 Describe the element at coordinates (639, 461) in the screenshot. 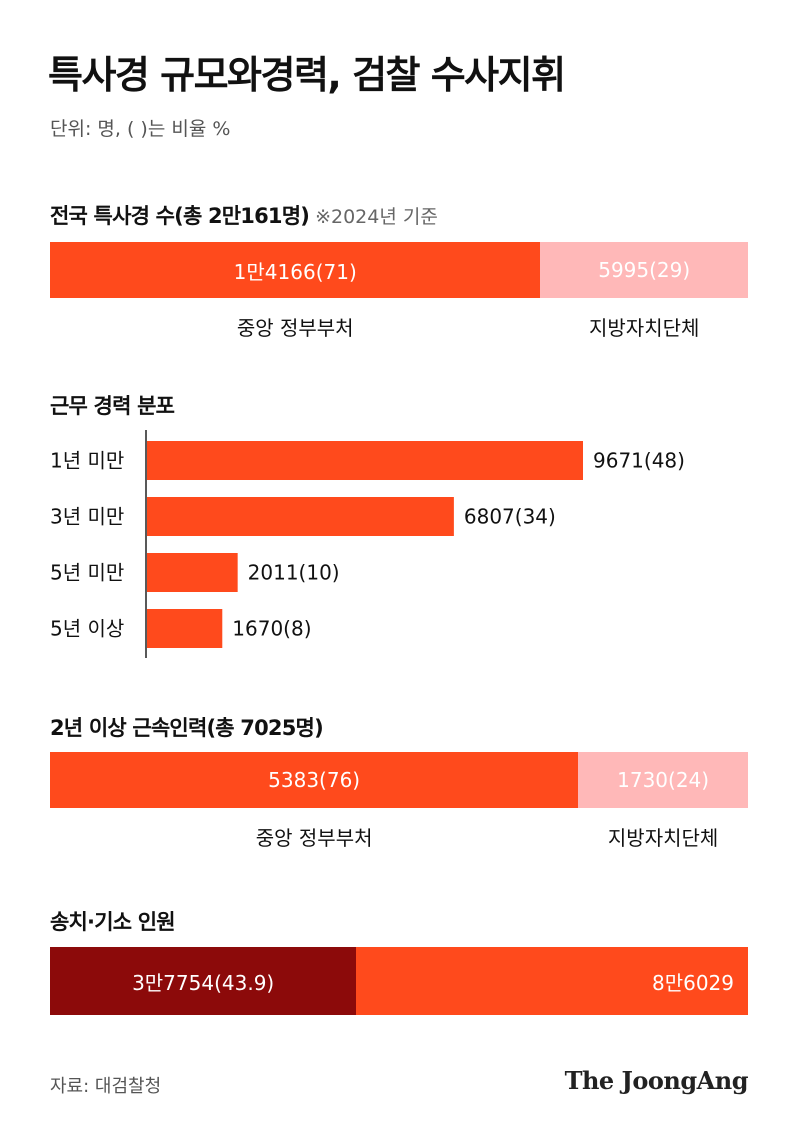

I see `career-value-label: 9671(48)` at that location.